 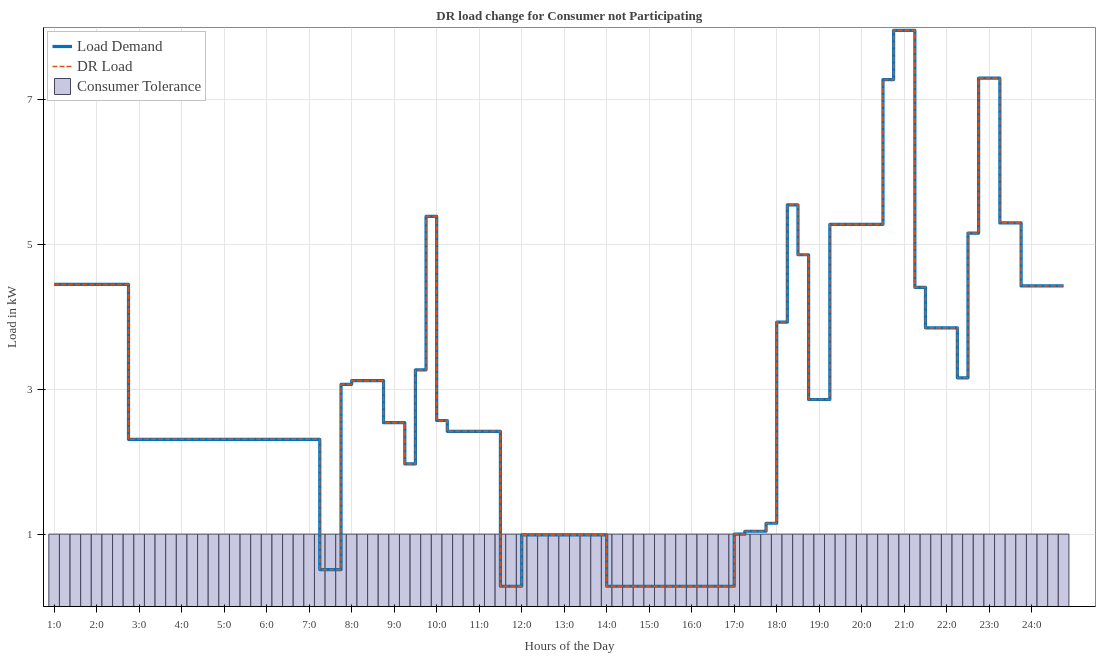 I want to click on x-tick-label: 1:0, so click(x=54, y=623).